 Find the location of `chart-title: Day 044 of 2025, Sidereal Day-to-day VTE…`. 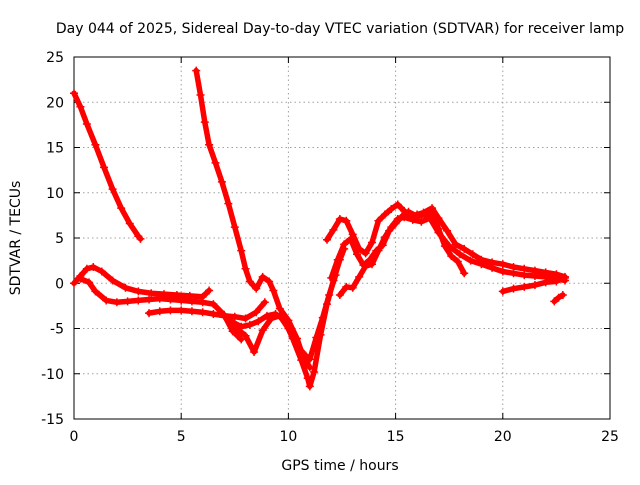

chart-title: Day 044 of 2025, Sidereal Day-to-day VTE… is located at coordinates (340, 29).